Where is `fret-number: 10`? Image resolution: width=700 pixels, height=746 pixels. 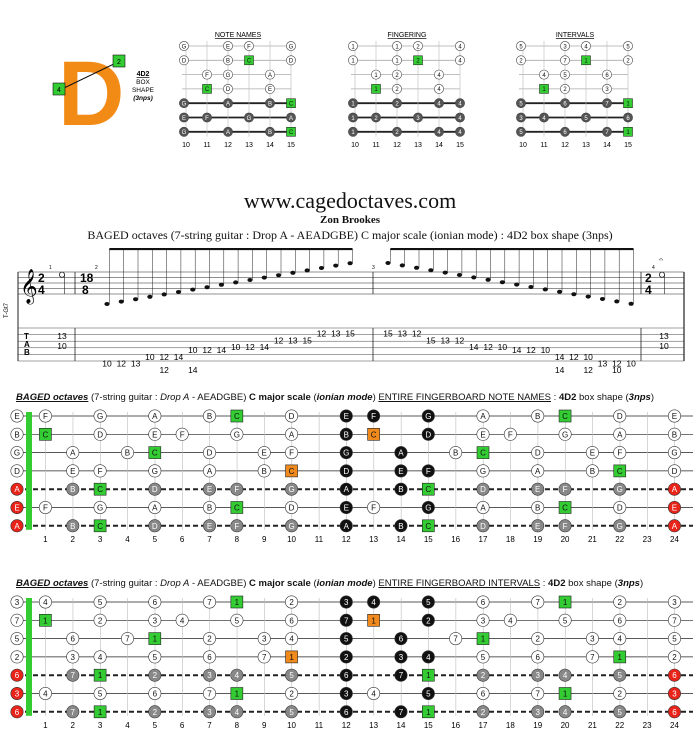 fret-number: 10 is located at coordinates (291, 725).